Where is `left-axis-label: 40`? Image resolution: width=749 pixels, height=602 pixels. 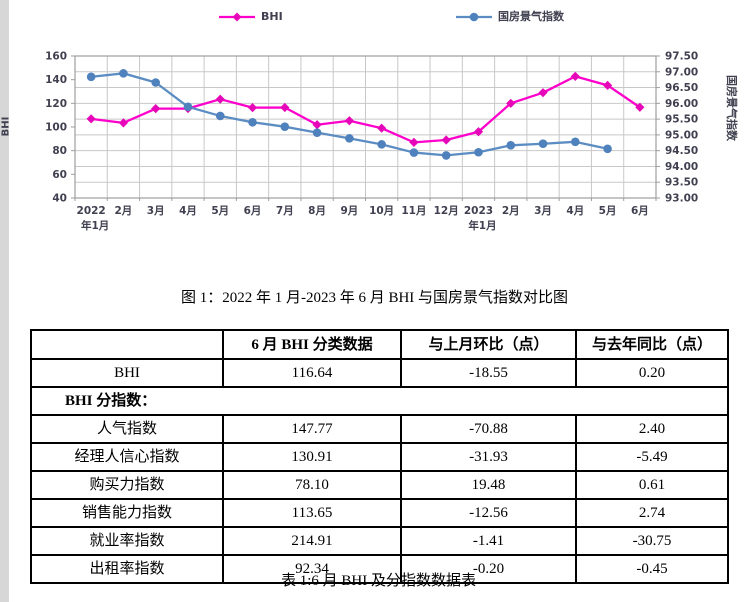
left-axis-label: 40 is located at coordinates (59, 199).